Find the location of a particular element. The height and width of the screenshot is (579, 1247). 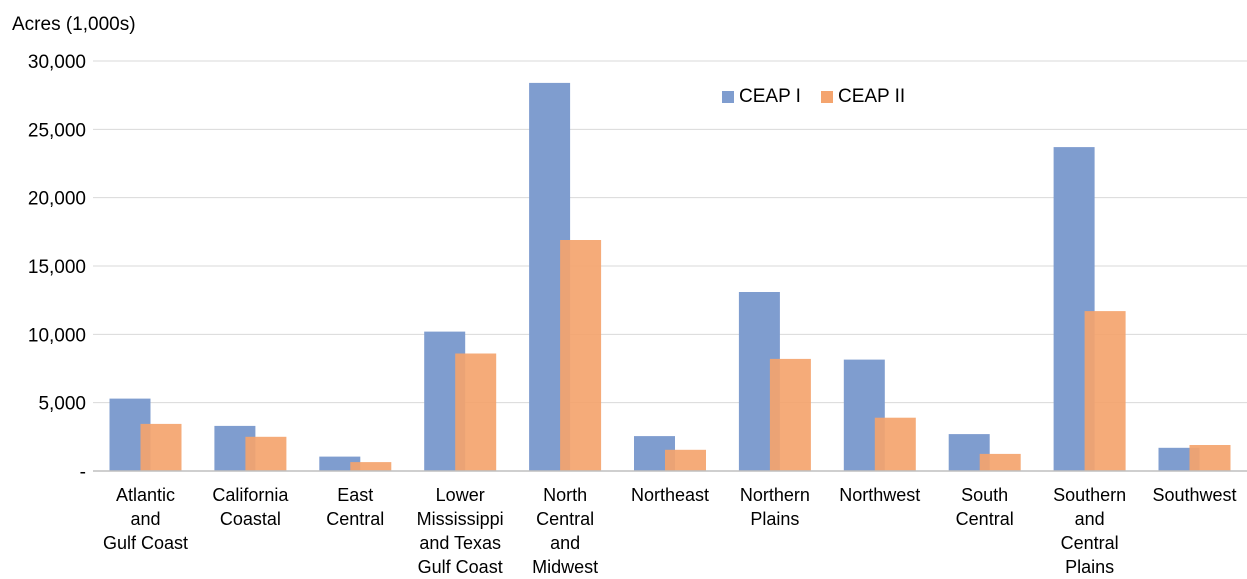

y-tick-label: 30,000 is located at coordinates (57, 62).